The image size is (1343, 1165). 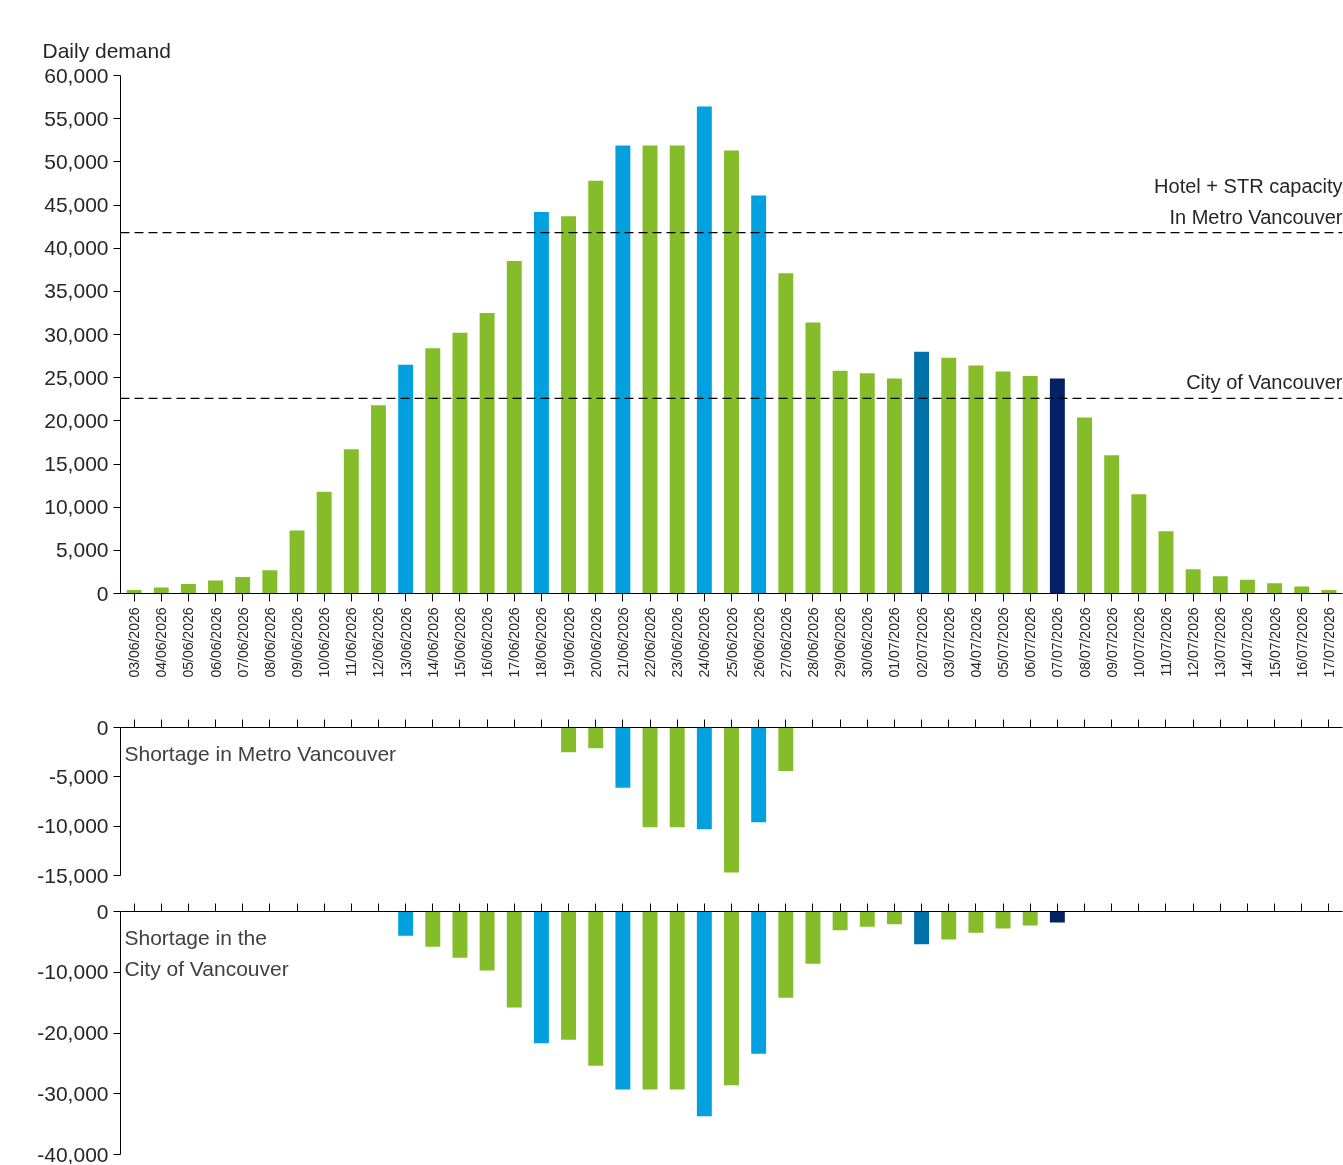 I want to click on text: Shortage in the City of Vancouver, so click(x=206, y=952).